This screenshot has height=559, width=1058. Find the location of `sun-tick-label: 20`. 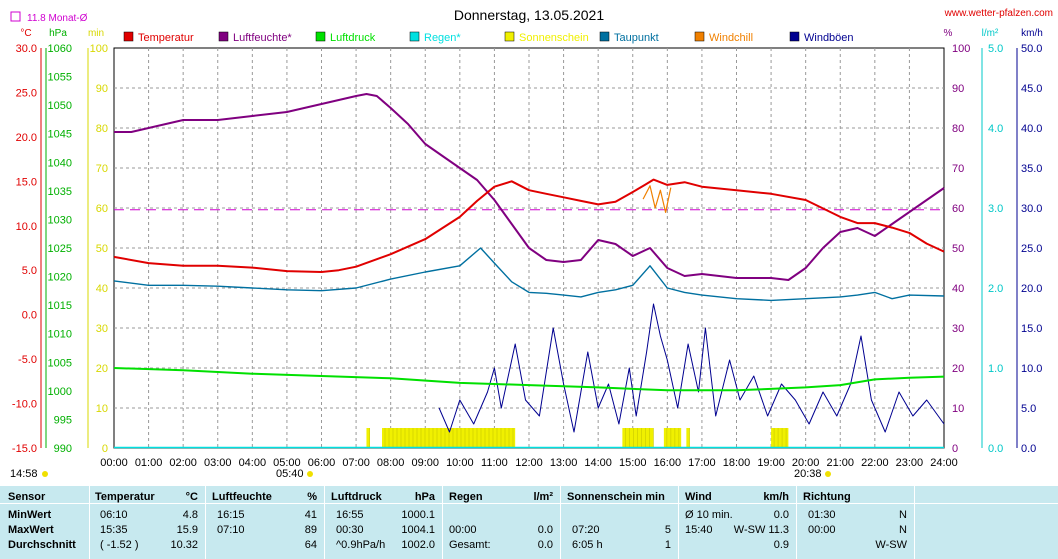

sun-tick-label: 20 is located at coordinates (102, 369).